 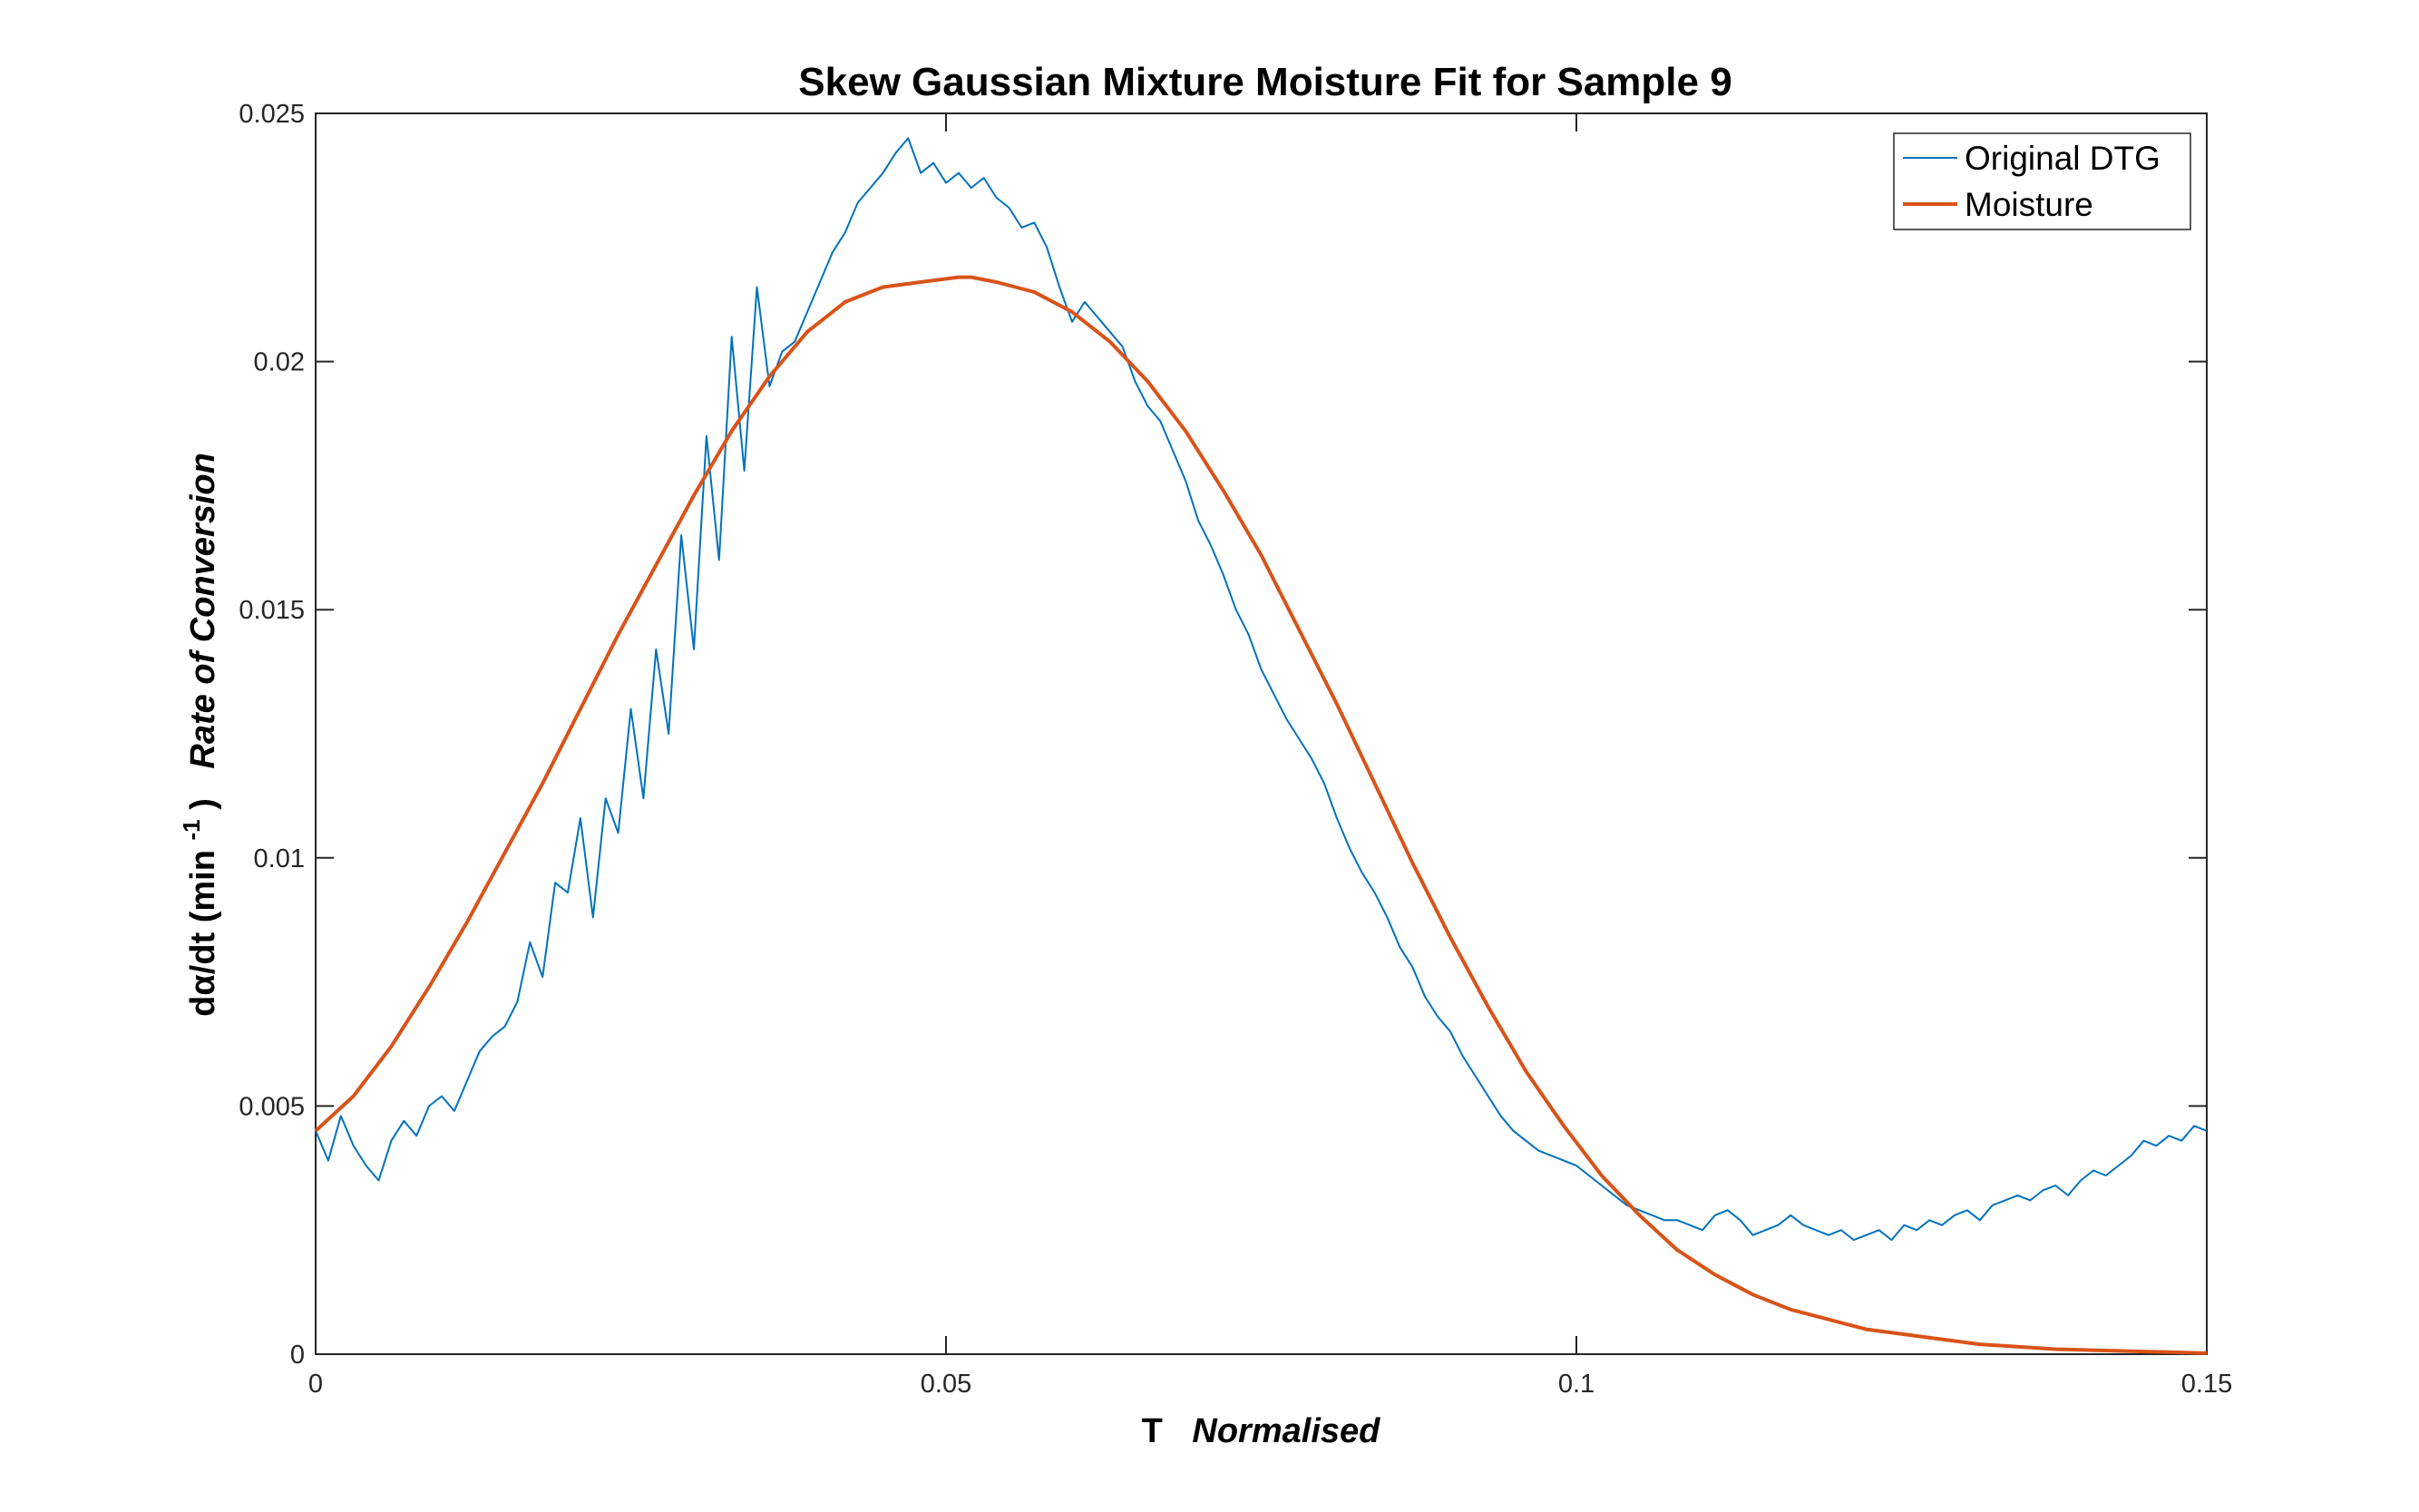 What do you see at coordinates (946, 1384) in the screenshot?
I see `x-tick-label: 0.05` at bounding box center [946, 1384].